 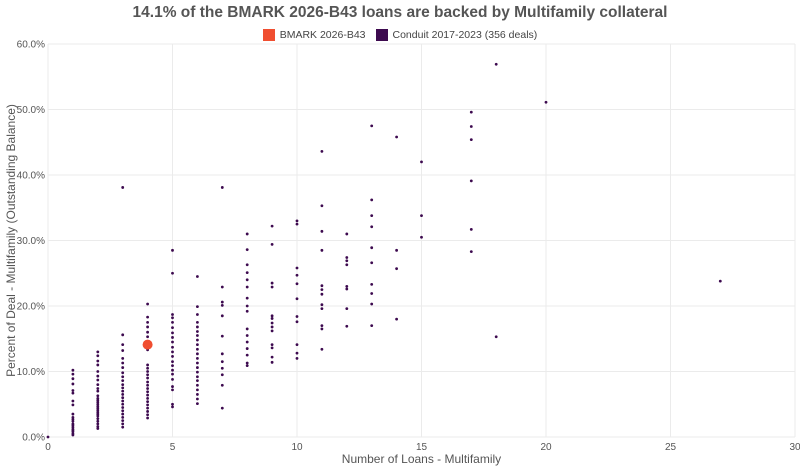 I want to click on data-point-bmark, so click(x=147, y=344).